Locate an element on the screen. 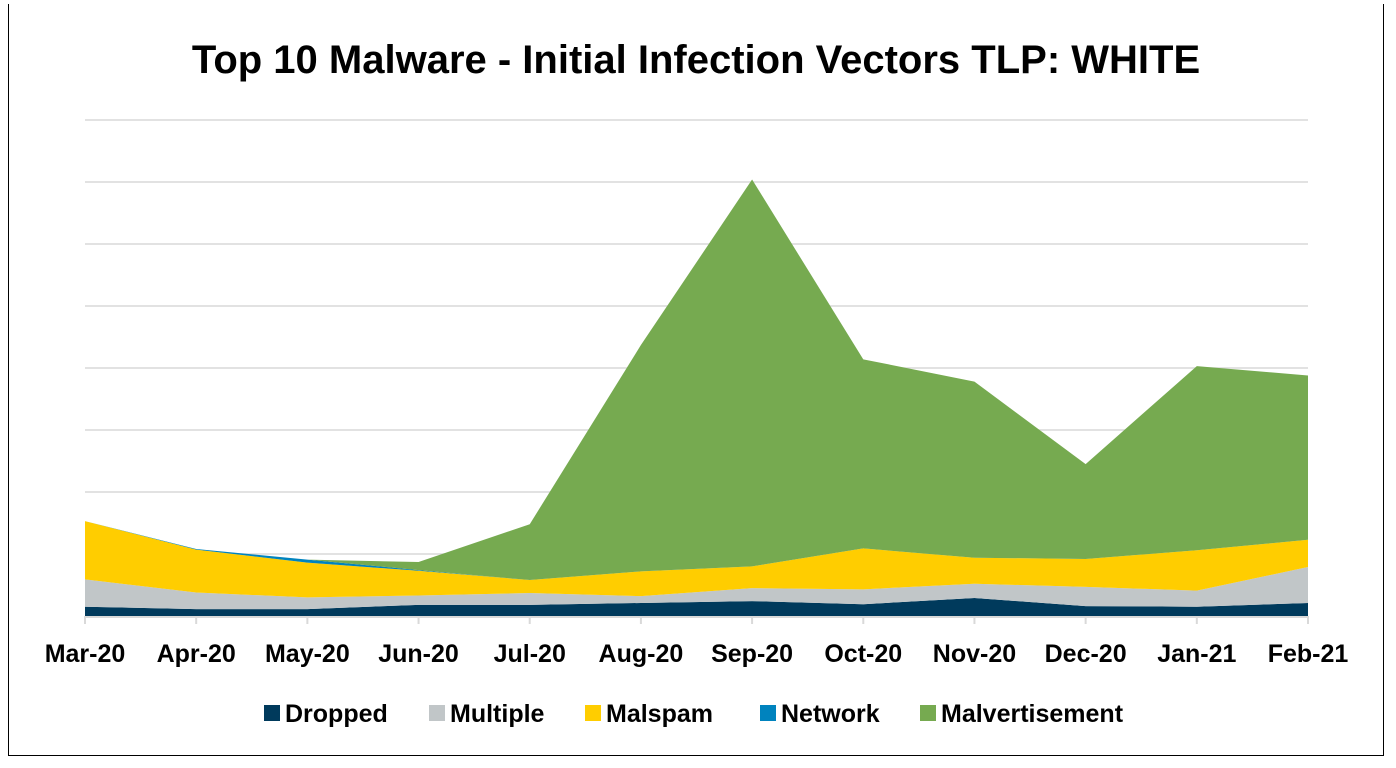 This screenshot has width=1396, height=768. x-tick-label: Jan-21 is located at coordinates (1196, 654).